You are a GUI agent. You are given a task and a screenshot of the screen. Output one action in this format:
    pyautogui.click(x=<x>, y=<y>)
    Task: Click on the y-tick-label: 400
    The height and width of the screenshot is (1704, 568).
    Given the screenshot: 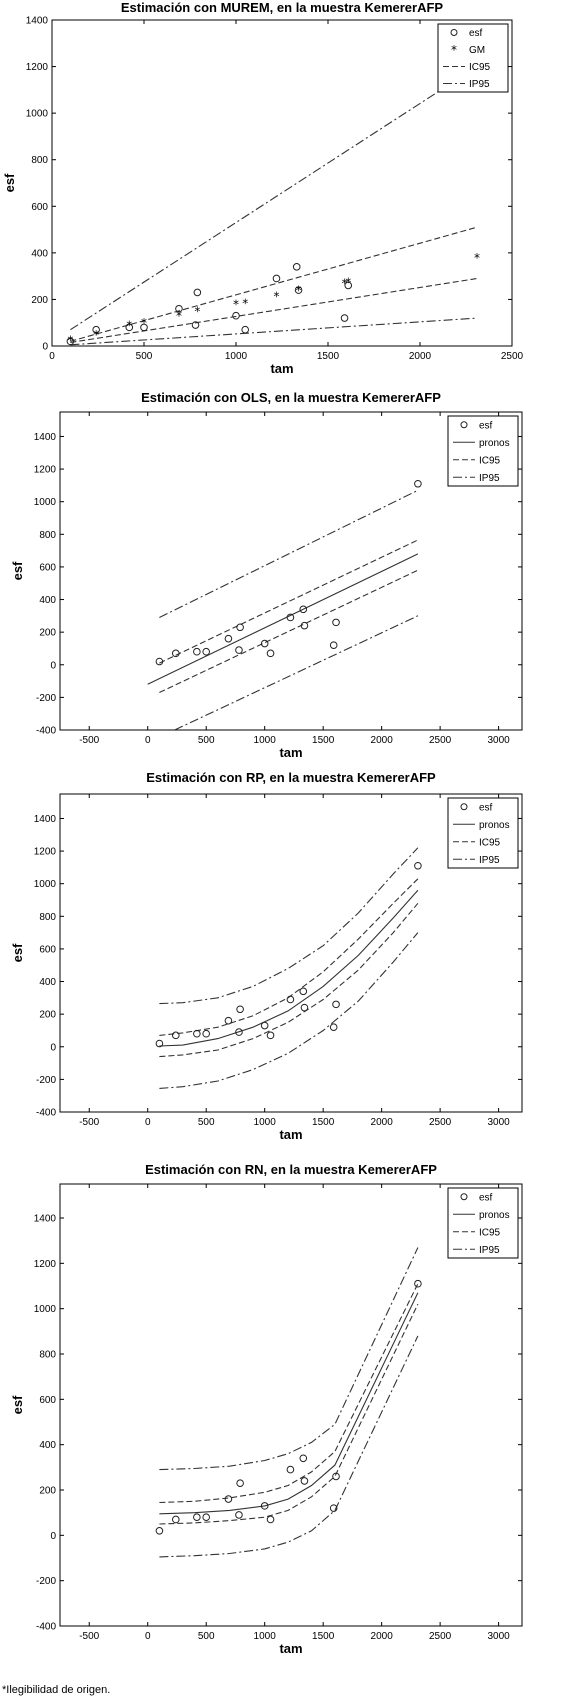 What is the action you would take?
    pyautogui.click(x=39, y=253)
    